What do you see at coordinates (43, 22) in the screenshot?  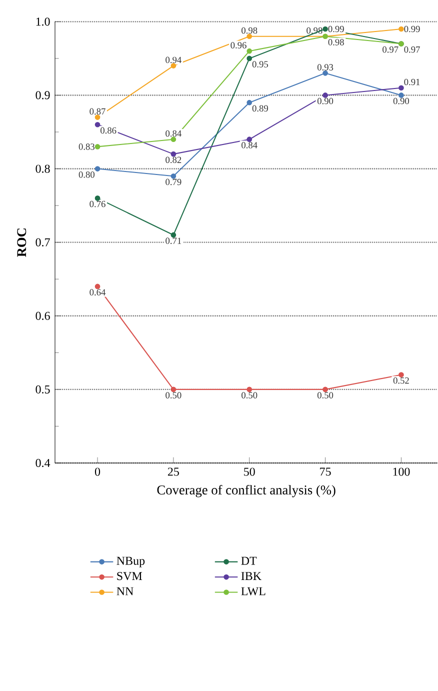 I see `y-tick-label: 1.0` at bounding box center [43, 22].